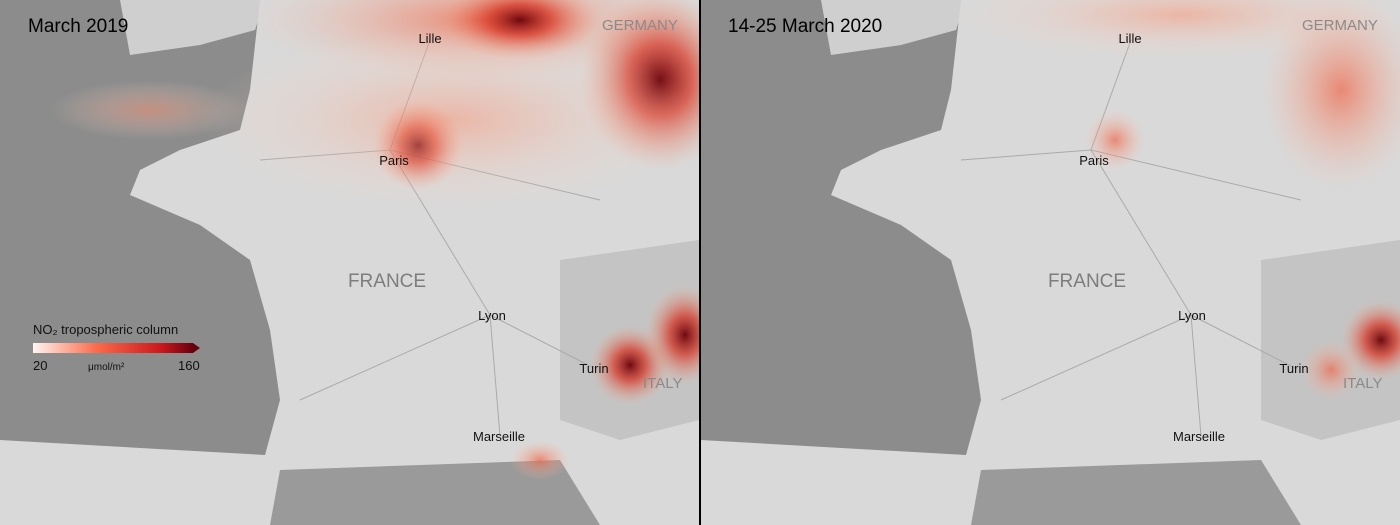  I want to click on legend-max: 160, so click(189, 365).